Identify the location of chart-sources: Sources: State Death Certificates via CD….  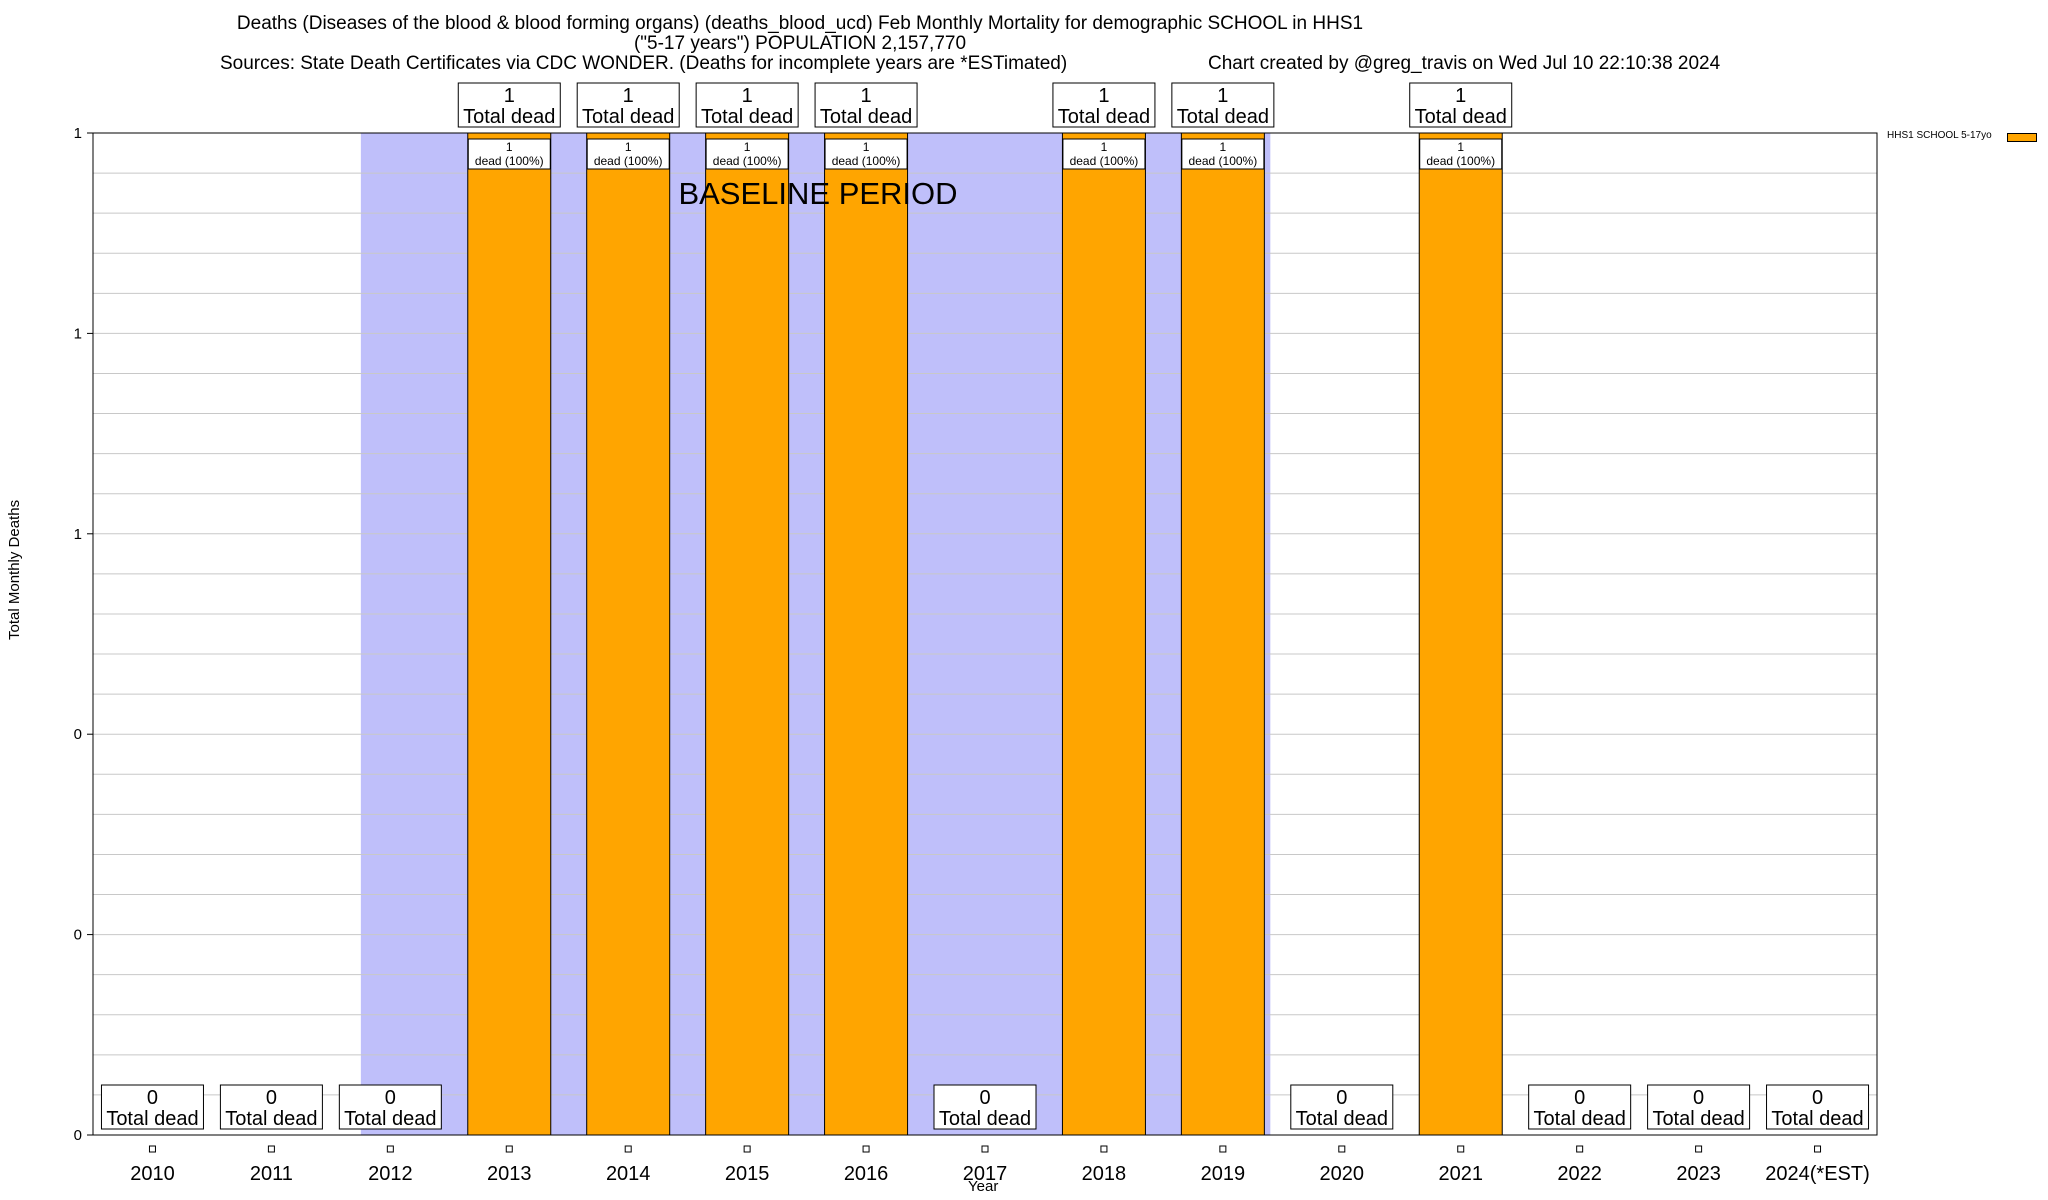
(644, 63).